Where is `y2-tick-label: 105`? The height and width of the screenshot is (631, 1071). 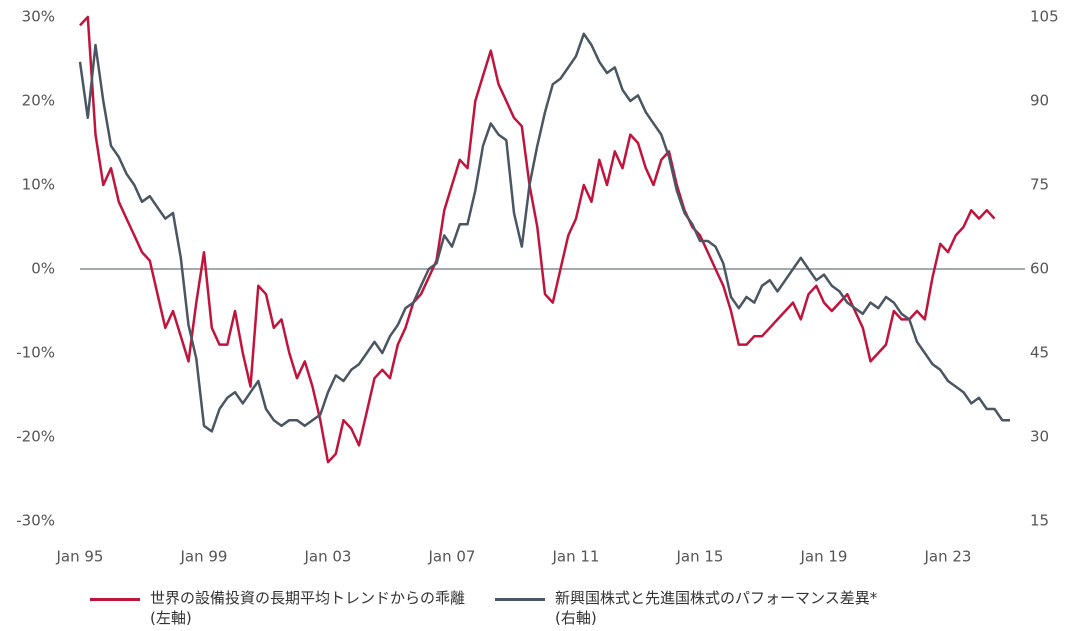 y2-tick-label: 105 is located at coordinates (1044, 17).